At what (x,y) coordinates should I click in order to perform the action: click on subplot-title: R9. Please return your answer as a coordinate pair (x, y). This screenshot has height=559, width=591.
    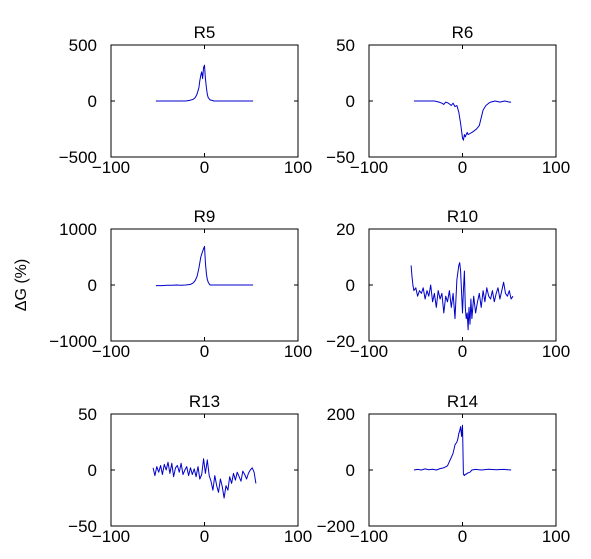
    Looking at the image, I should click on (205, 216).